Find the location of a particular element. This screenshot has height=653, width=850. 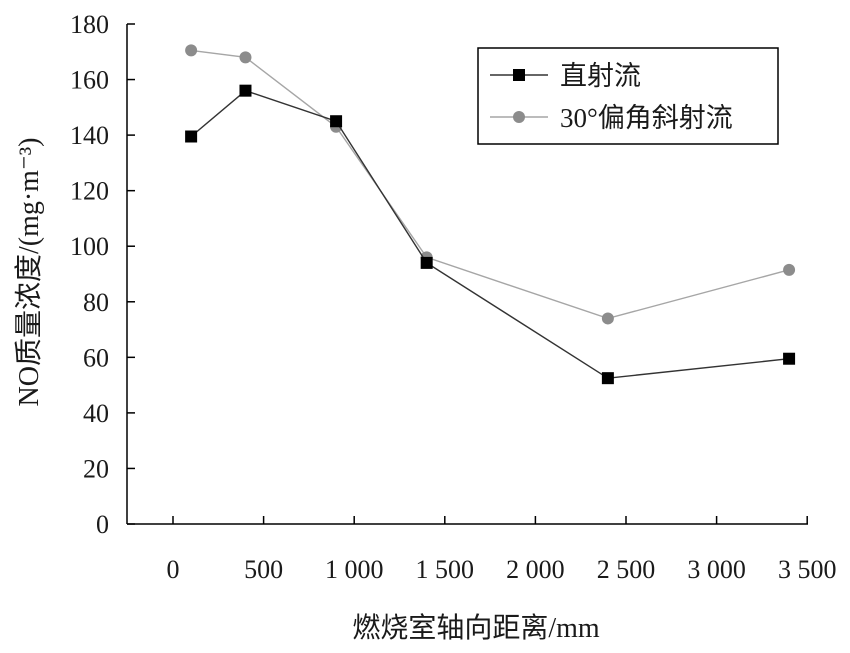

x-tick-label: 1 500 is located at coordinates (445, 569).